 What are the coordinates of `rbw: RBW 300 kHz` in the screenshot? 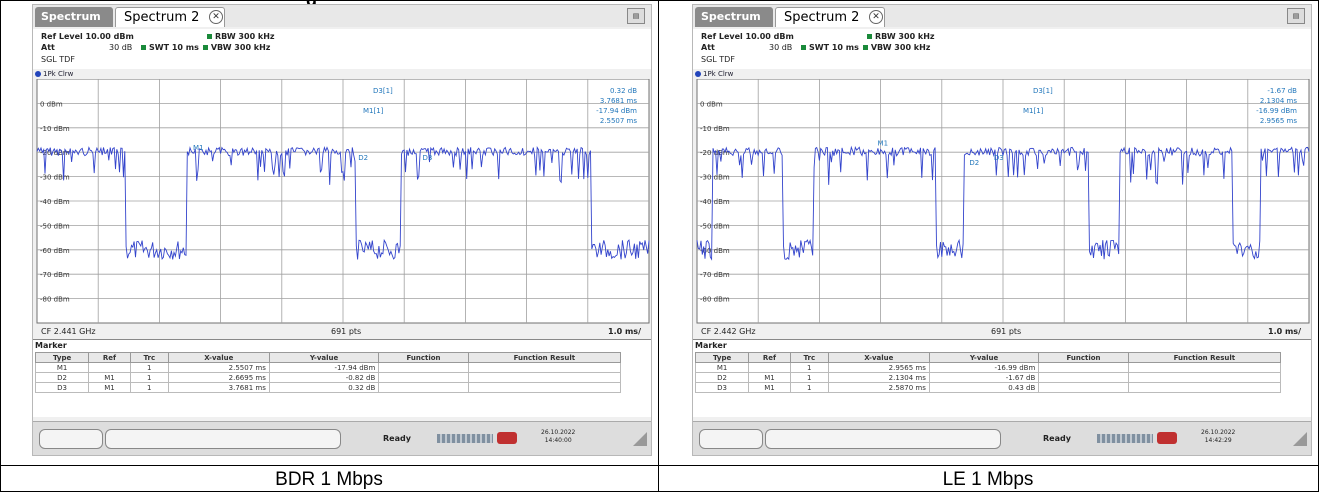 It's located at (905, 36).